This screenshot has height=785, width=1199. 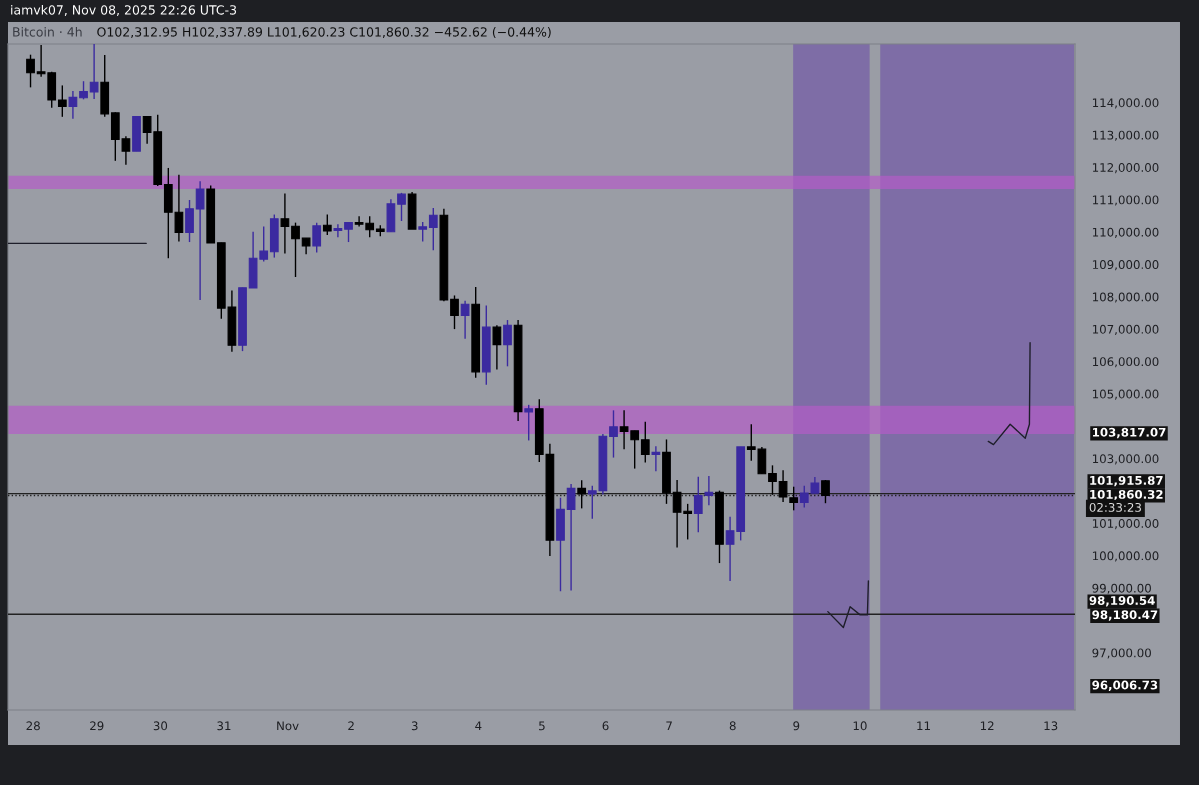 What do you see at coordinates (1125, 329) in the screenshot?
I see `y-tick-label: 107,000.00` at bounding box center [1125, 329].